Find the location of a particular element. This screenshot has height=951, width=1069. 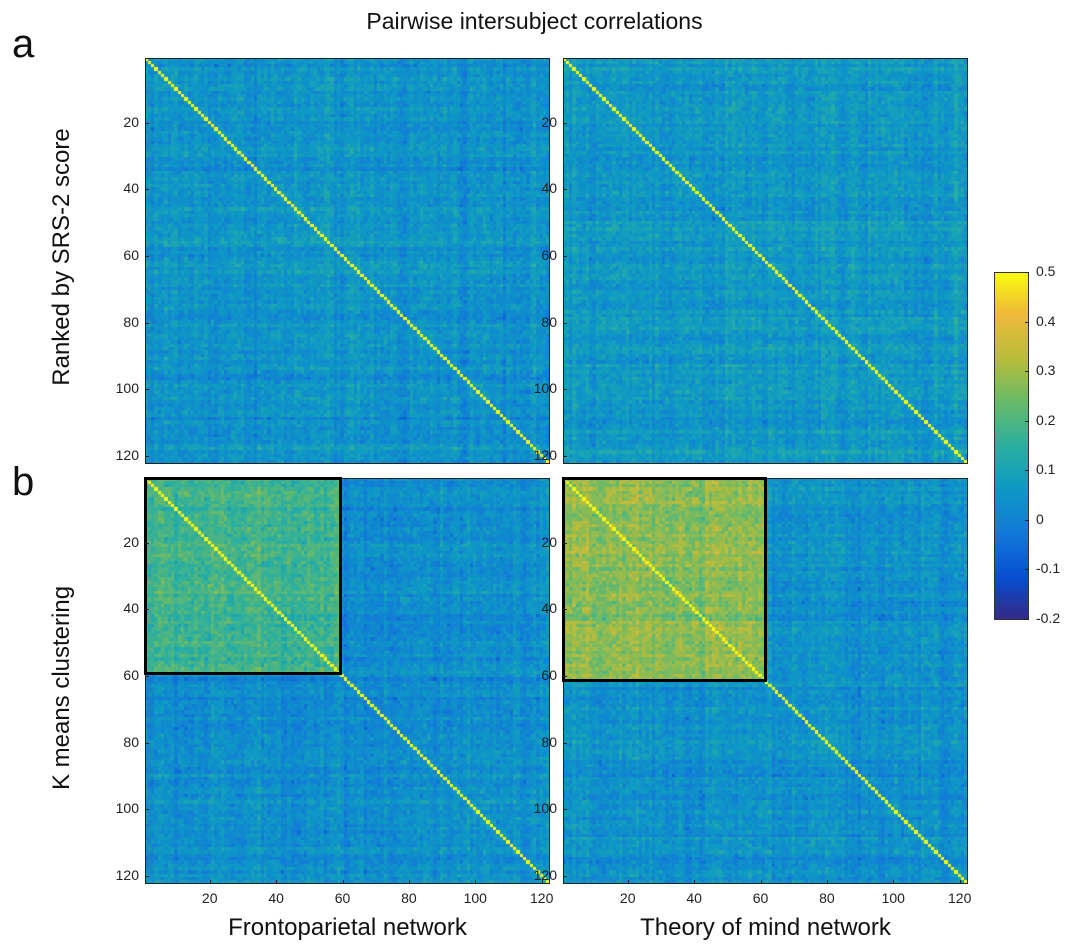

colorbar-tick-label: 0.3 is located at coordinates (1046, 370).